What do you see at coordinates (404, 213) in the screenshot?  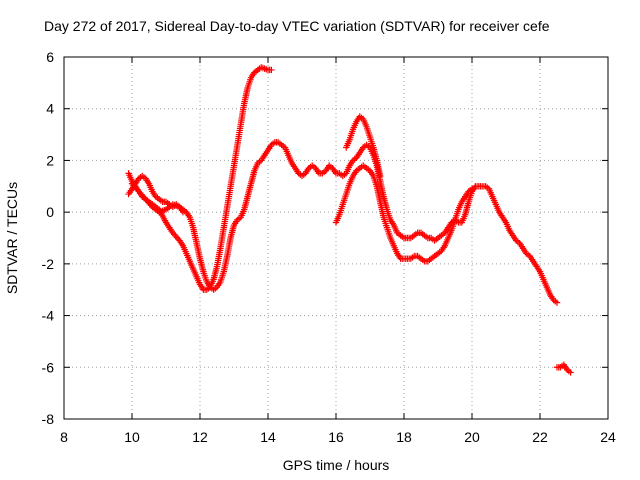 I see `series-trace-c` at bounding box center [404, 213].